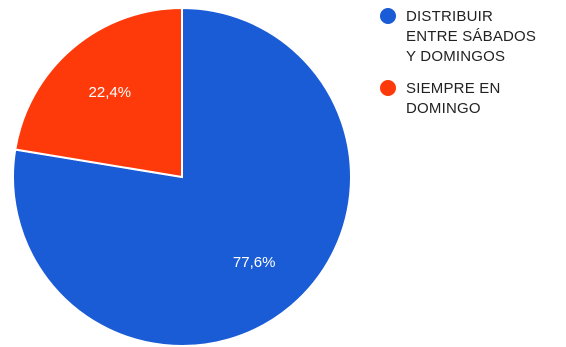  I want to click on legend-item-distribuir: DISTRIBUIR ENTRE SÁBADOS Y DOMINGOS, so click(473, 37).